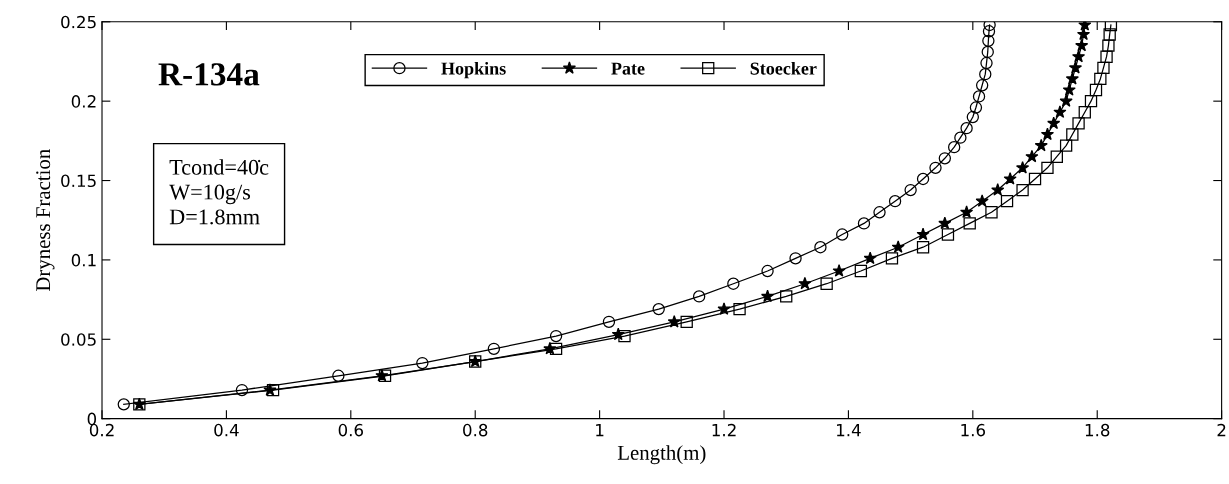 Image resolution: width=1229 pixels, height=484 pixels. I want to click on x-tick-label: 1.8, so click(1097, 430).